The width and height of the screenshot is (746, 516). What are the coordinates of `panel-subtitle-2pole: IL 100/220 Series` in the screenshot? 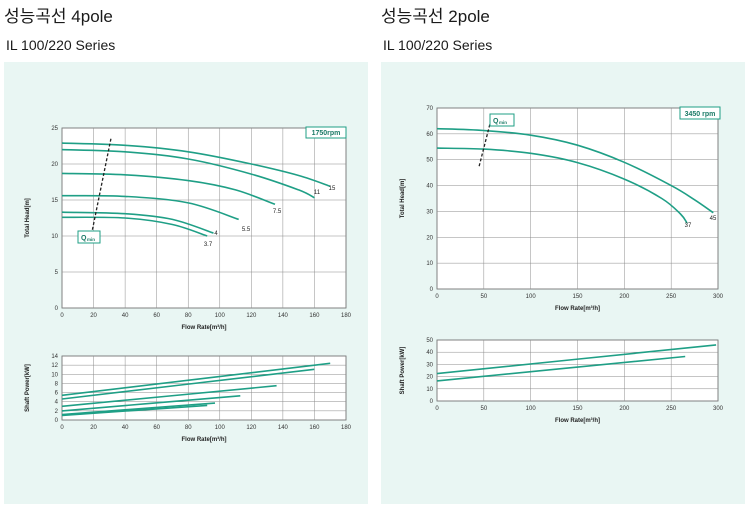 It's located at (438, 45).